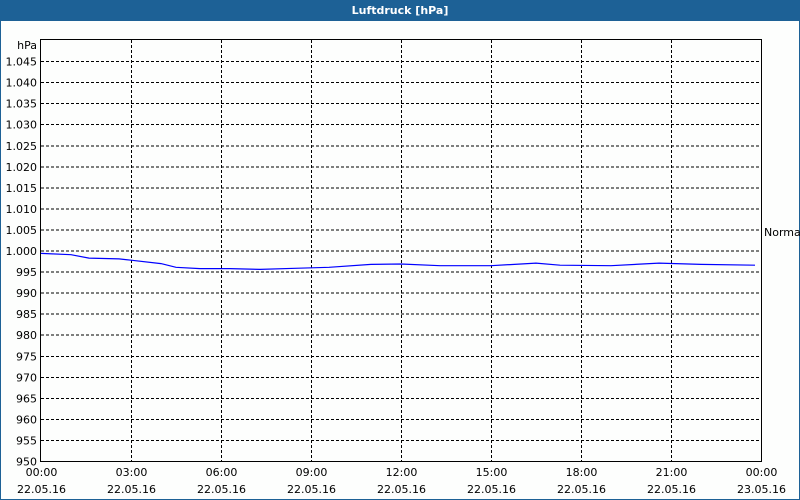 This screenshot has width=800, height=500. I want to click on y-tick-label: 1.020, so click(22, 167).